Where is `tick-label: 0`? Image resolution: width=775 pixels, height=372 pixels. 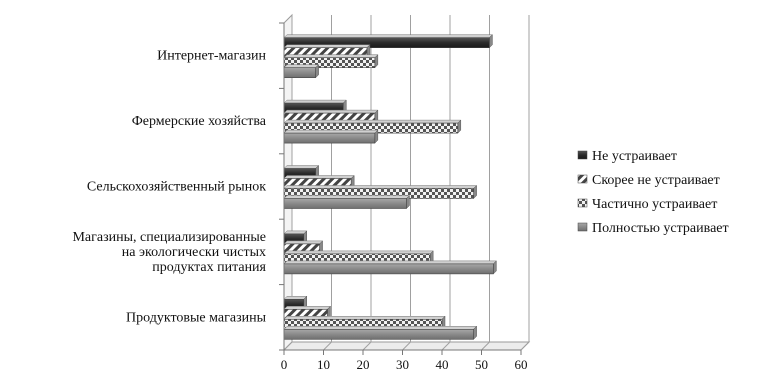
tick-label: 0 is located at coordinates (284, 364).